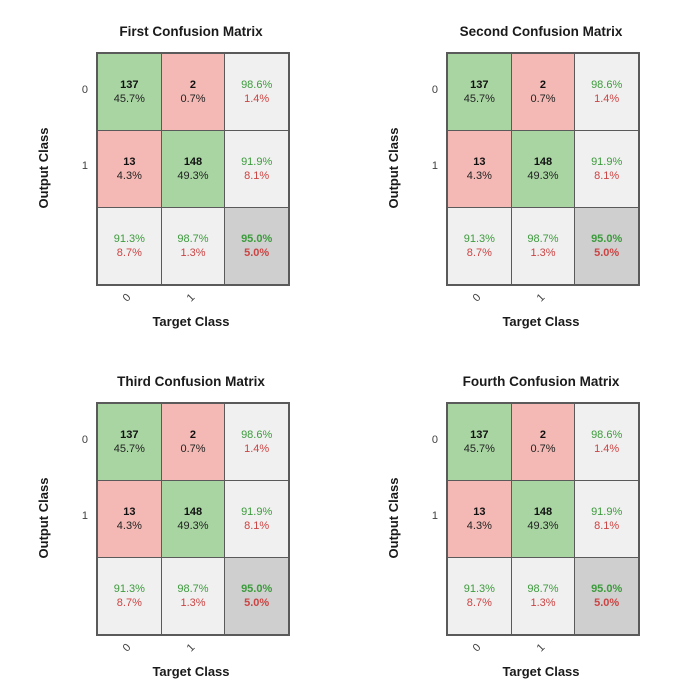  What do you see at coordinates (257, 98) in the screenshot?
I see `summary-bad-percent: 1.4%` at bounding box center [257, 98].